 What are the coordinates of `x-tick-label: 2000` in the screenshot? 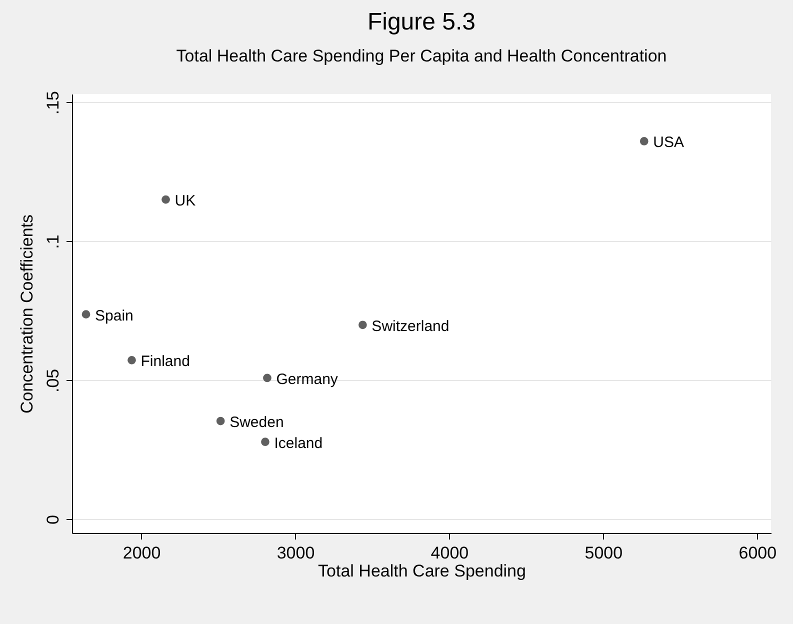 It's located at (141, 553).